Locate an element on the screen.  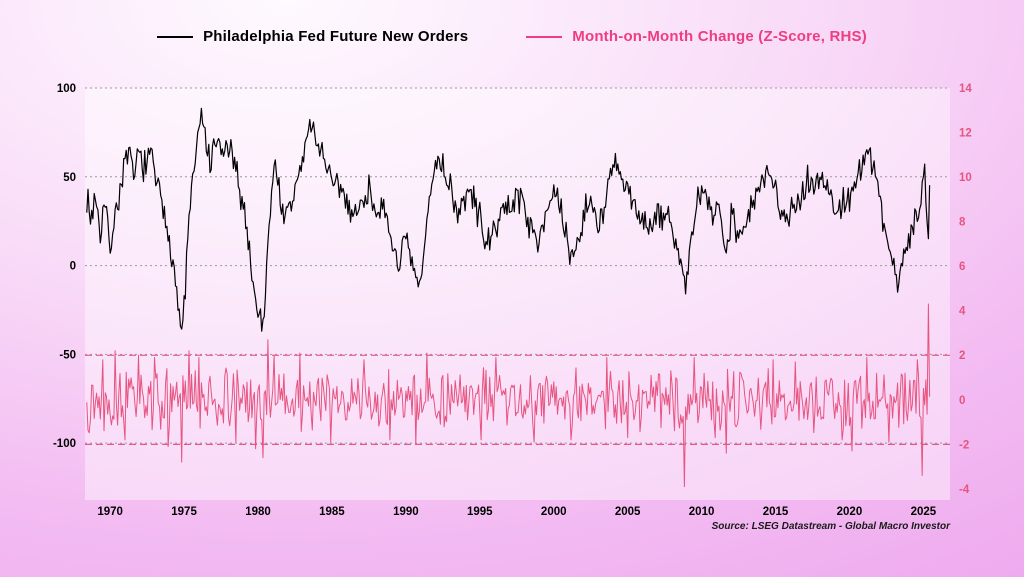
x-axis-tick-1990: 1990 is located at coordinates (406, 512).